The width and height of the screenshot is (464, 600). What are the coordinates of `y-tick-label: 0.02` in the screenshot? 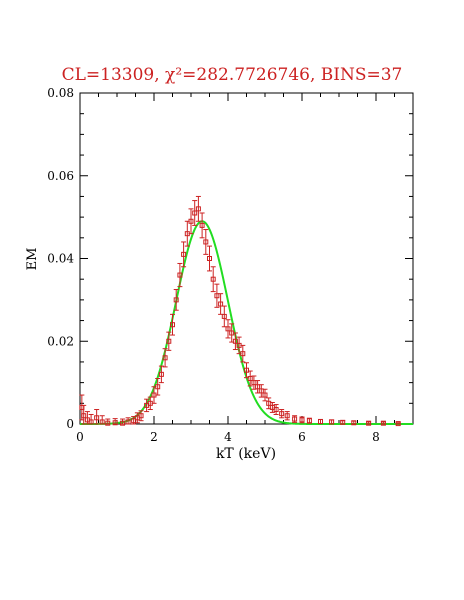 It's located at (60, 341).